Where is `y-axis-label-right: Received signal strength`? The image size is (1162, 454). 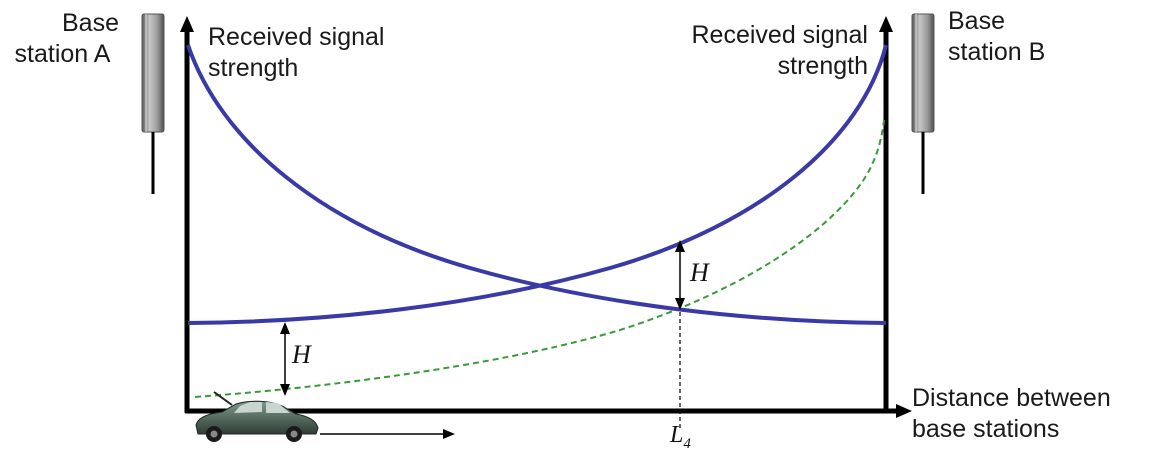 y-axis-label-right: Received signal strength is located at coordinates (780, 50).